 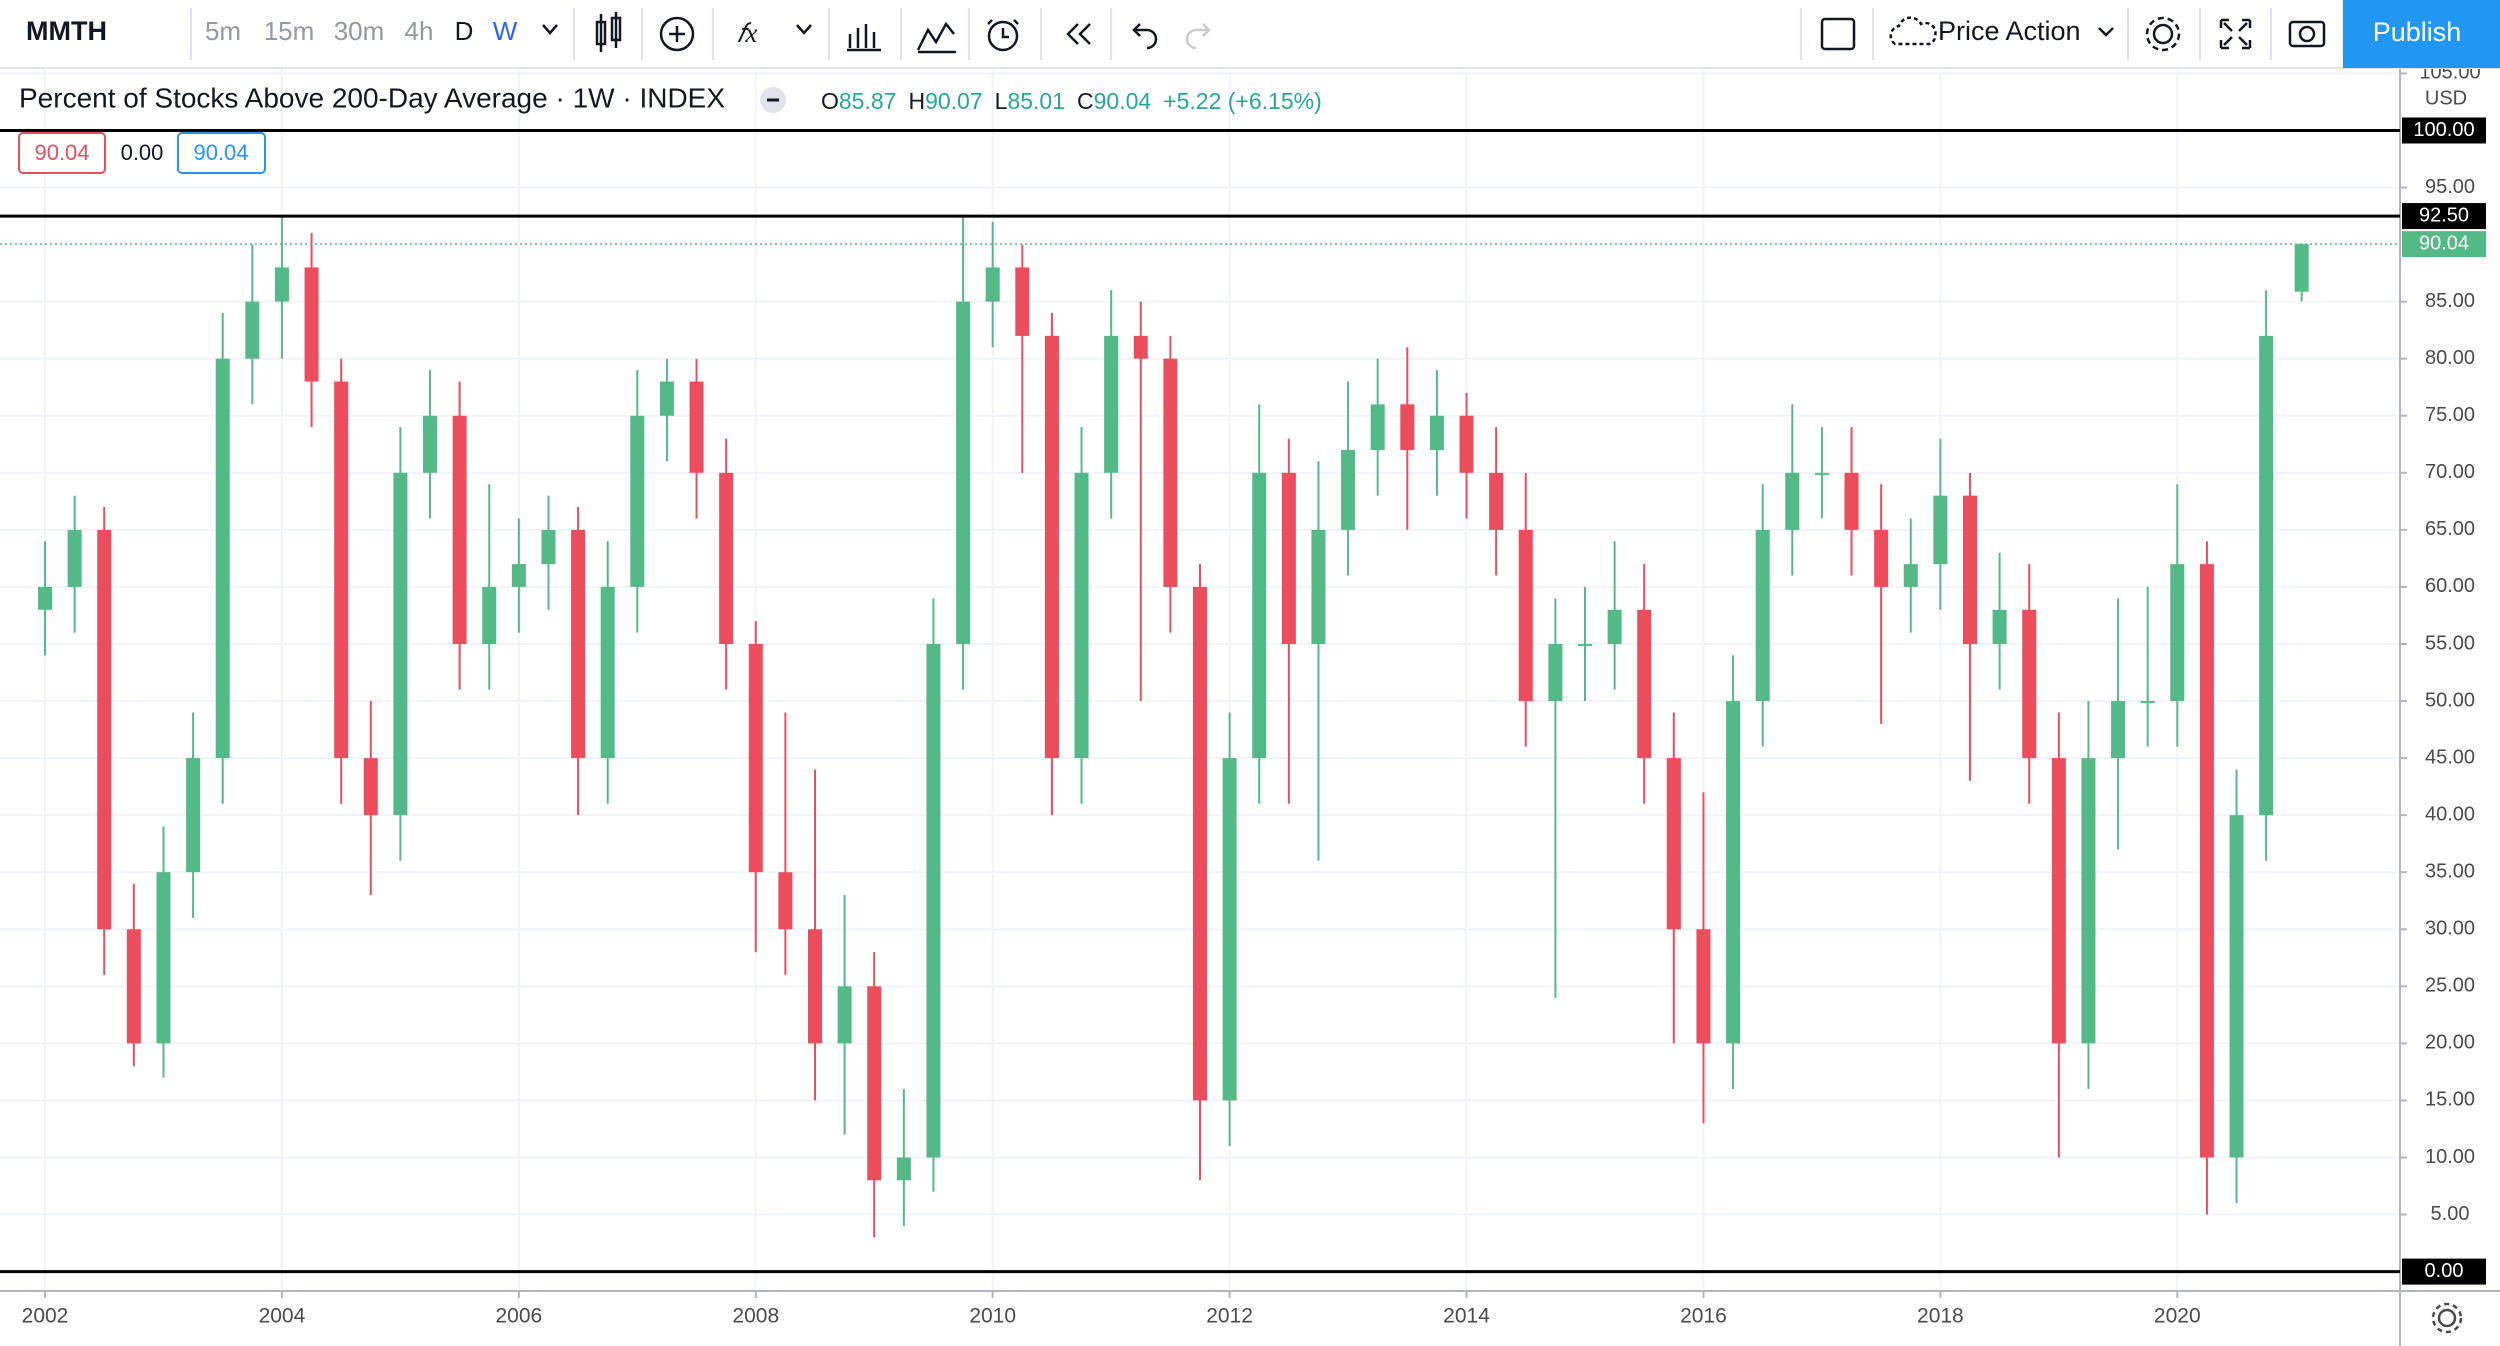 What do you see at coordinates (419, 31) in the screenshot?
I see `interval-button: 4h` at bounding box center [419, 31].